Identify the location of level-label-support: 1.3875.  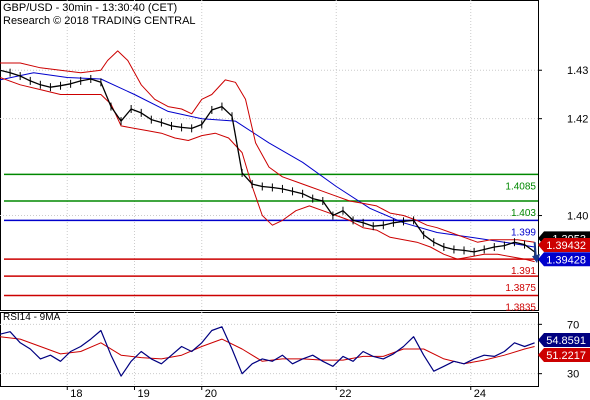
(520, 288).